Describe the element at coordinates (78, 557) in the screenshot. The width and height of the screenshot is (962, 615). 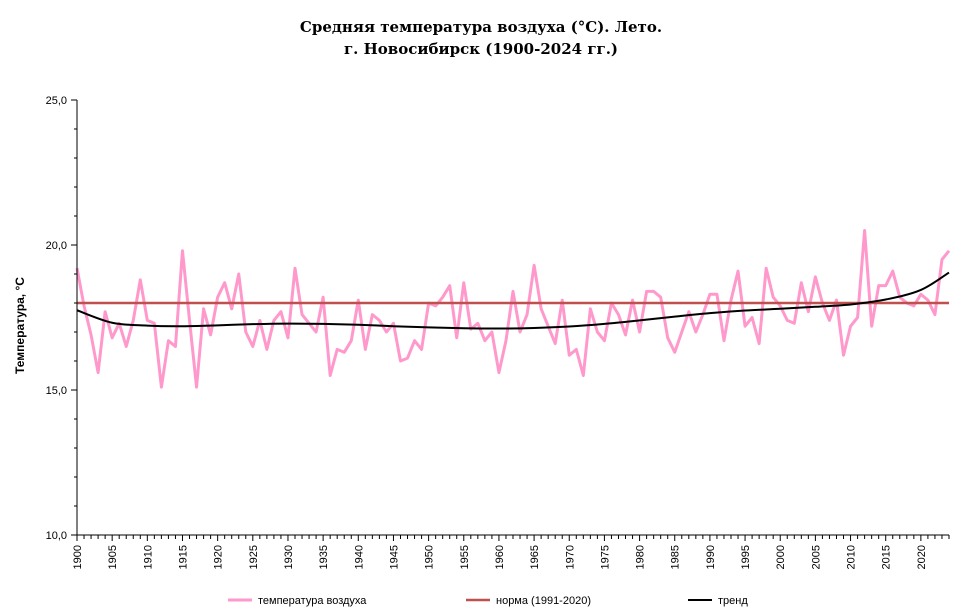
I see `x-tick-label: 1900` at that location.